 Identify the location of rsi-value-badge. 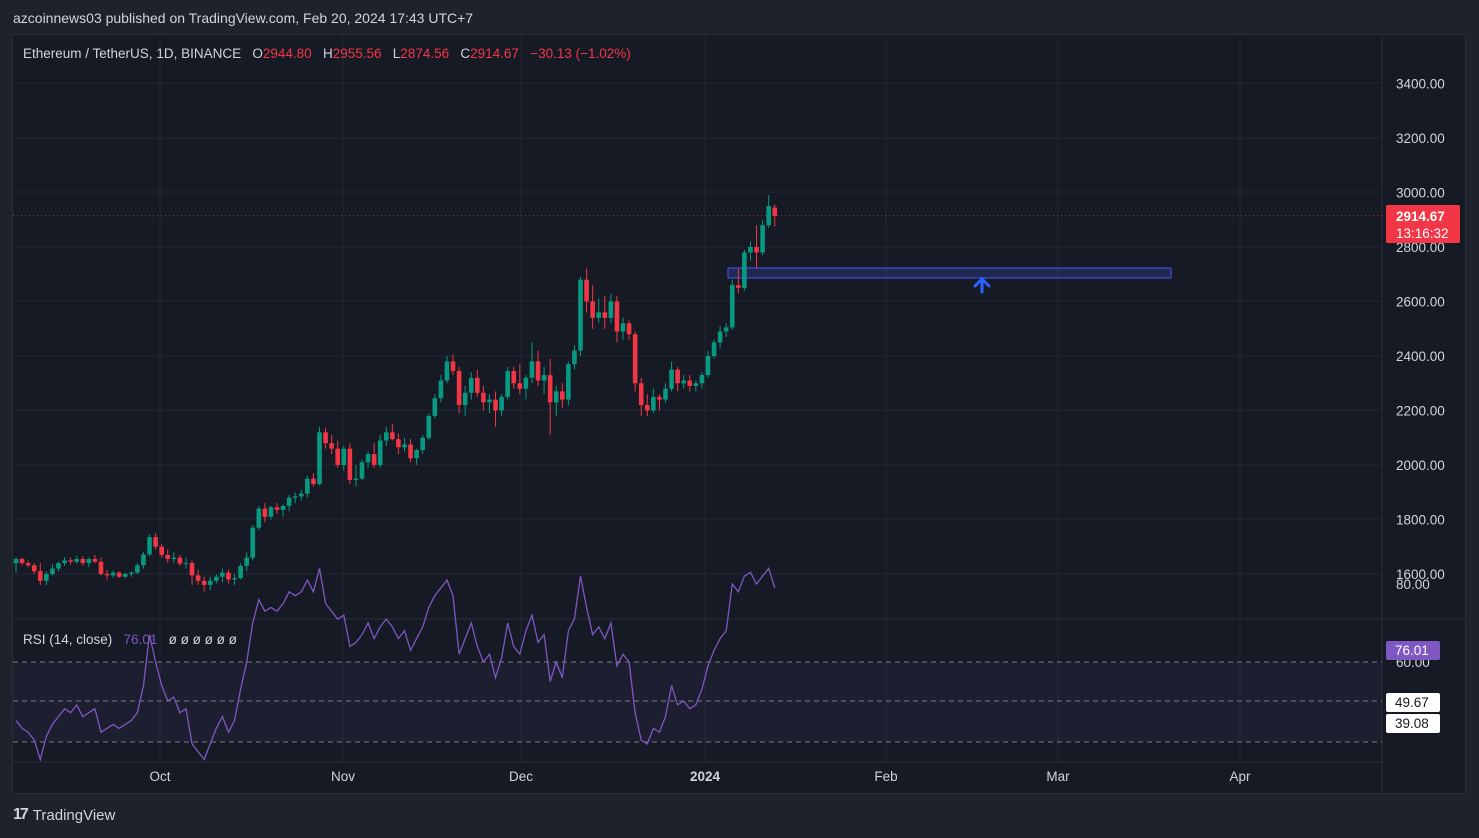
(1413, 650).